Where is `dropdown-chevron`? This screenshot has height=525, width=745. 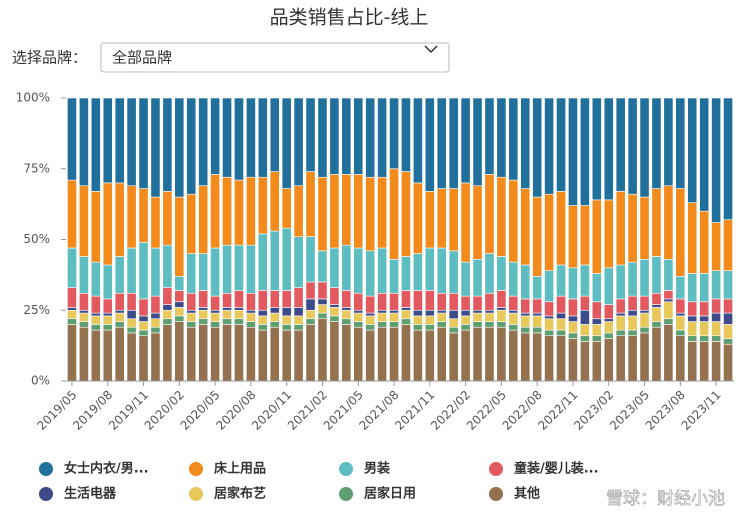 dropdown-chevron is located at coordinates (431, 49).